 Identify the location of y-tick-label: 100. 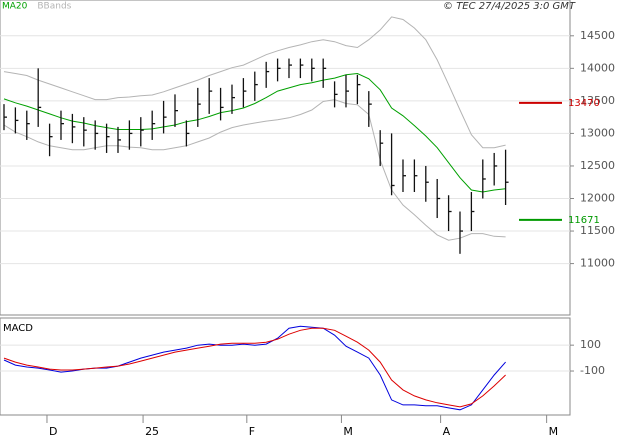
(590, 344).